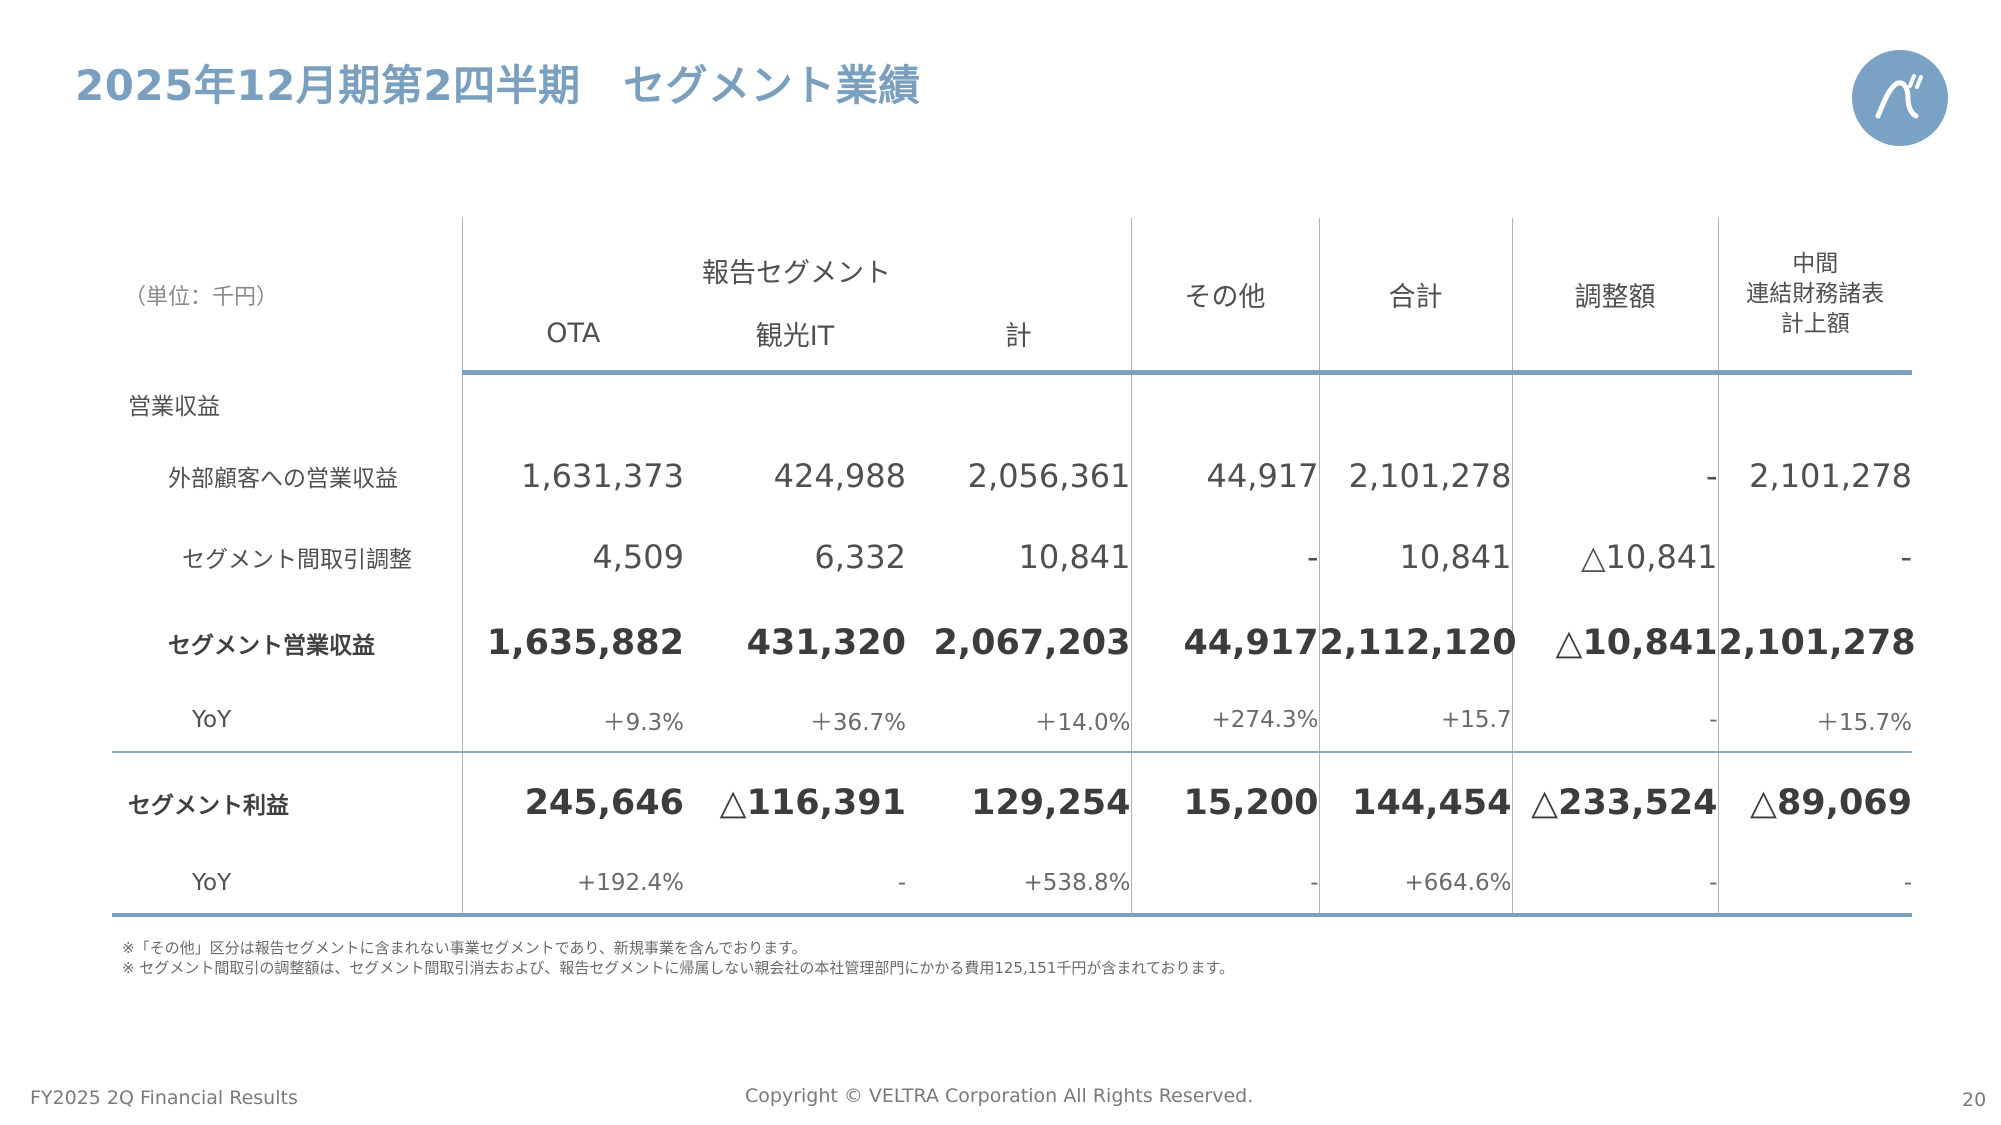 This screenshot has width=2001, height=1125. What do you see at coordinates (1415, 476) in the screenshot?
I see `cell-goukei: 2,101,278` at bounding box center [1415, 476].